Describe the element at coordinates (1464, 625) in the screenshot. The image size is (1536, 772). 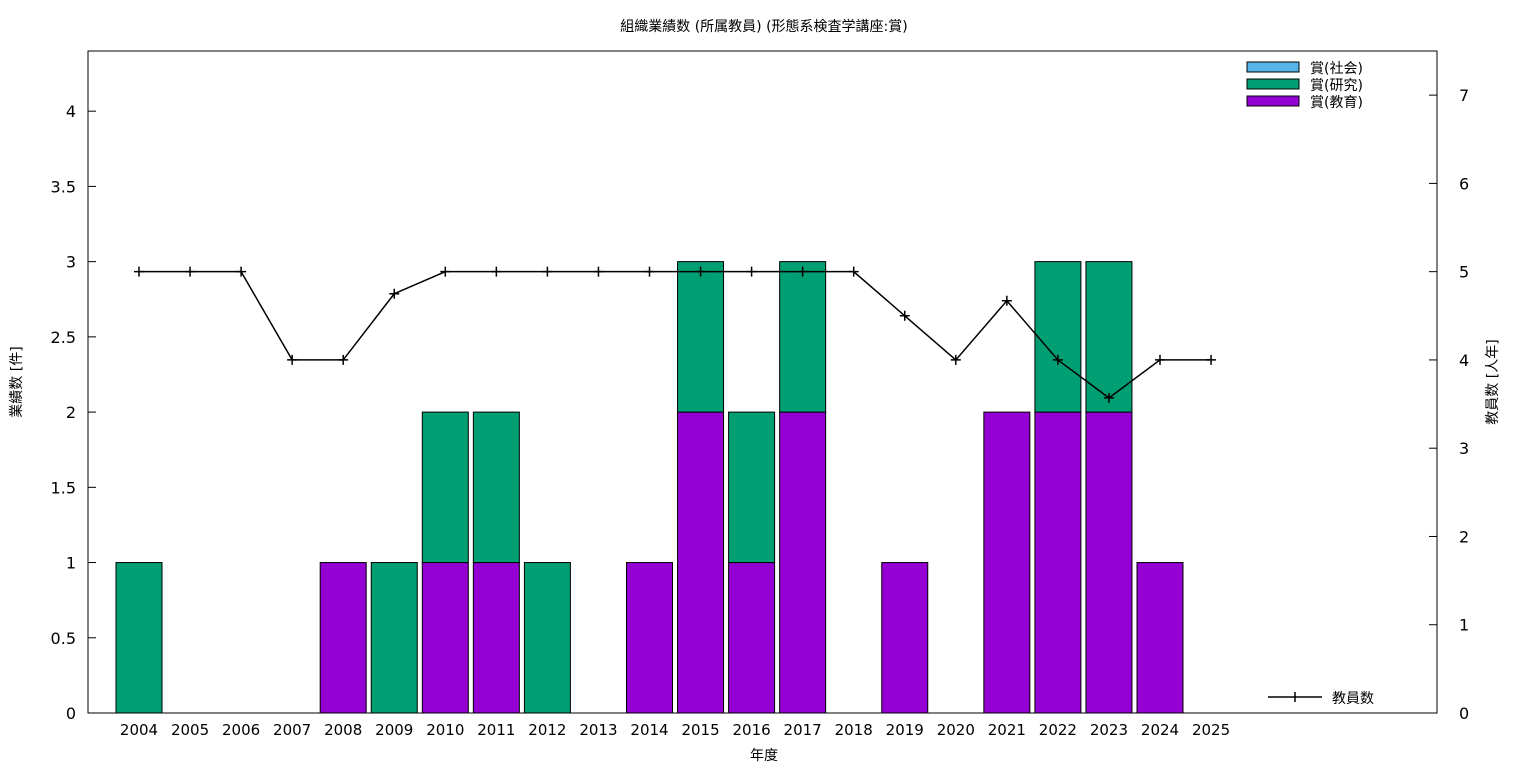
I see `y2-tick-label: 1` at that location.